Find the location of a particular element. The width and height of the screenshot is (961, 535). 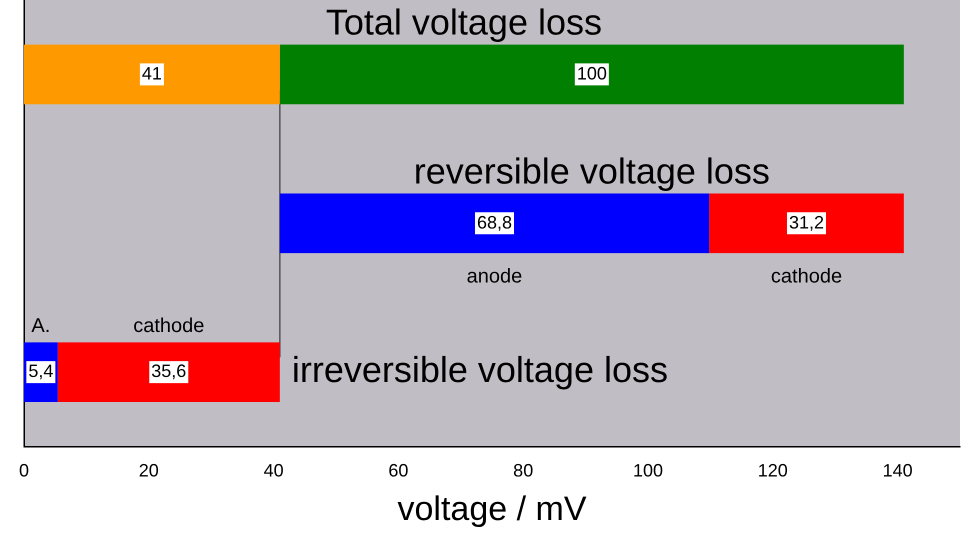

data-label: 41 is located at coordinates (152, 73).